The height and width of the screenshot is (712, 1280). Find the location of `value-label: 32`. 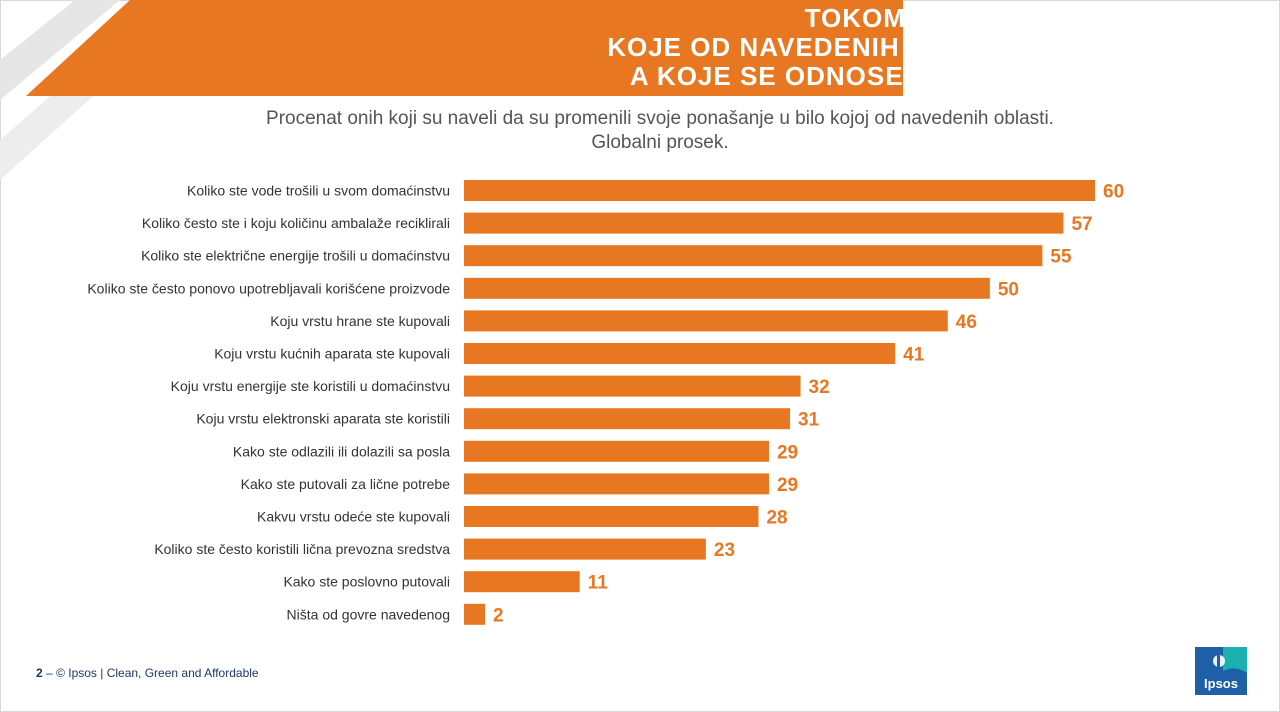

value-label: 32 is located at coordinates (819, 387).